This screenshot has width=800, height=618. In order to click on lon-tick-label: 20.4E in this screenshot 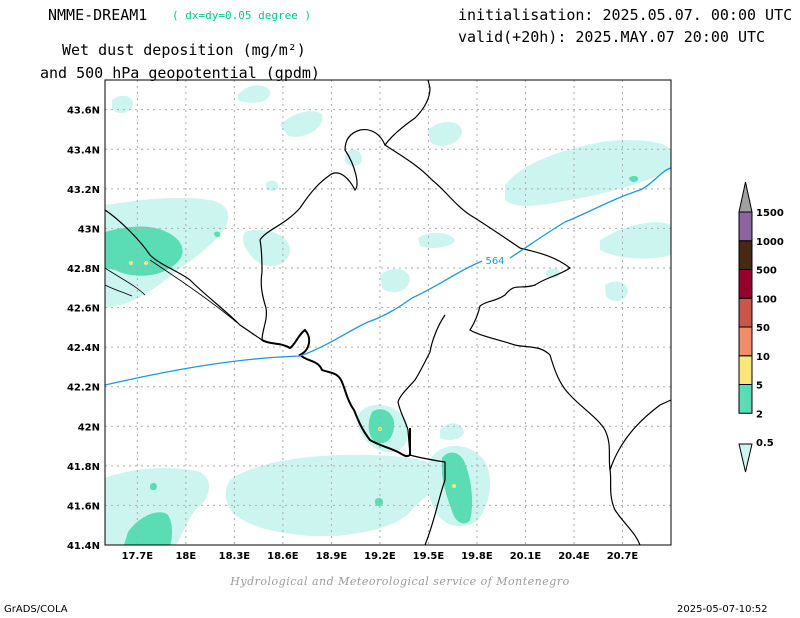, I will do `click(574, 556)`.